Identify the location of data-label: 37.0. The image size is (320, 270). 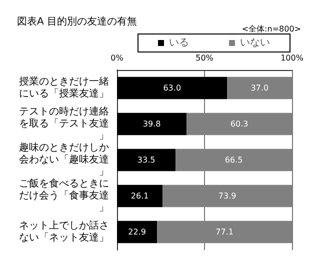
(259, 88).